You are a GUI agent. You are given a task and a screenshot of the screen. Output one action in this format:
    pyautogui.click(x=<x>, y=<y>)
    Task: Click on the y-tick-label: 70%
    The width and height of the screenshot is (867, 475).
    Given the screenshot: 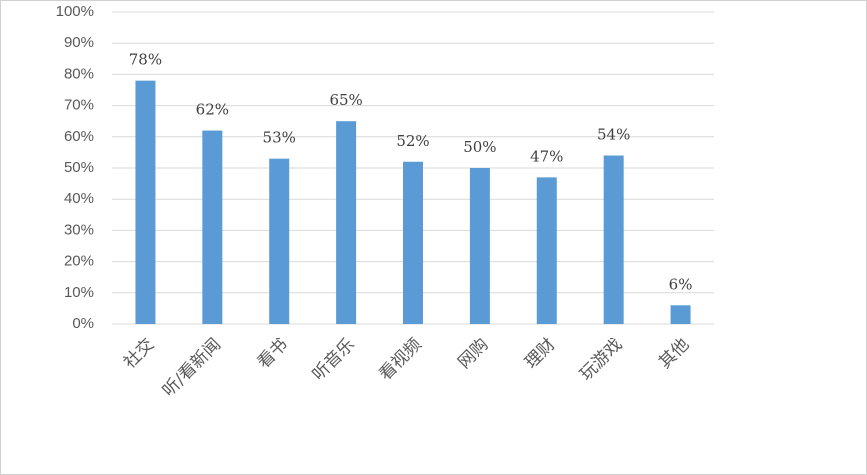 What is the action you would take?
    pyautogui.click(x=79, y=105)
    